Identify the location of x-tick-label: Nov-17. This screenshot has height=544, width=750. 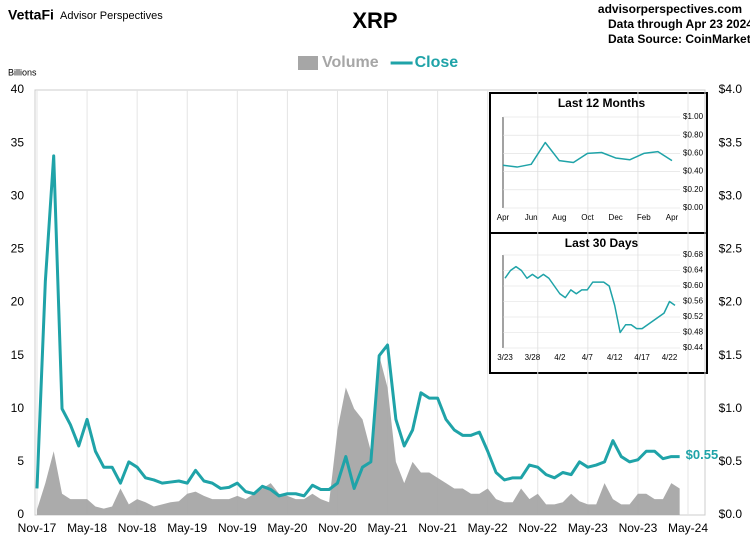
(37, 528).